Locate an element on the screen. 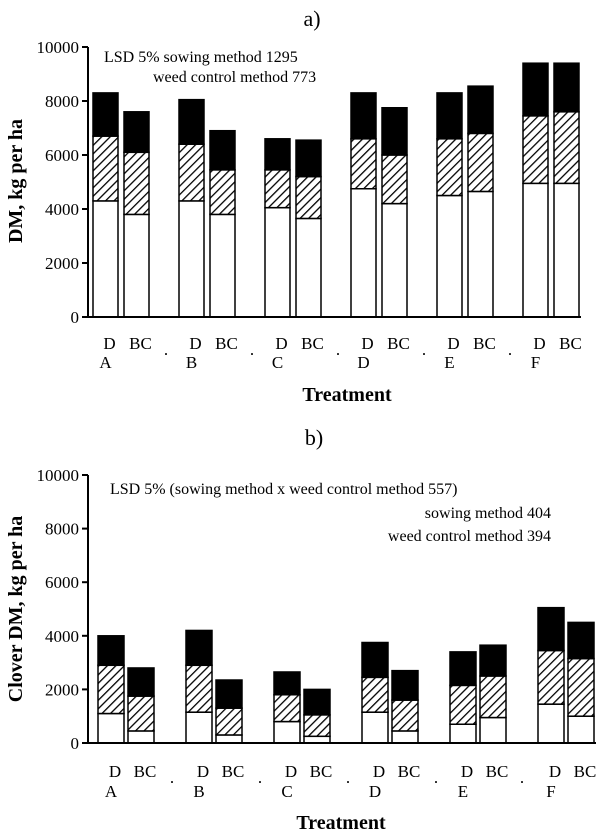  panel-a-label: a) is located at coordinates (311, 18).